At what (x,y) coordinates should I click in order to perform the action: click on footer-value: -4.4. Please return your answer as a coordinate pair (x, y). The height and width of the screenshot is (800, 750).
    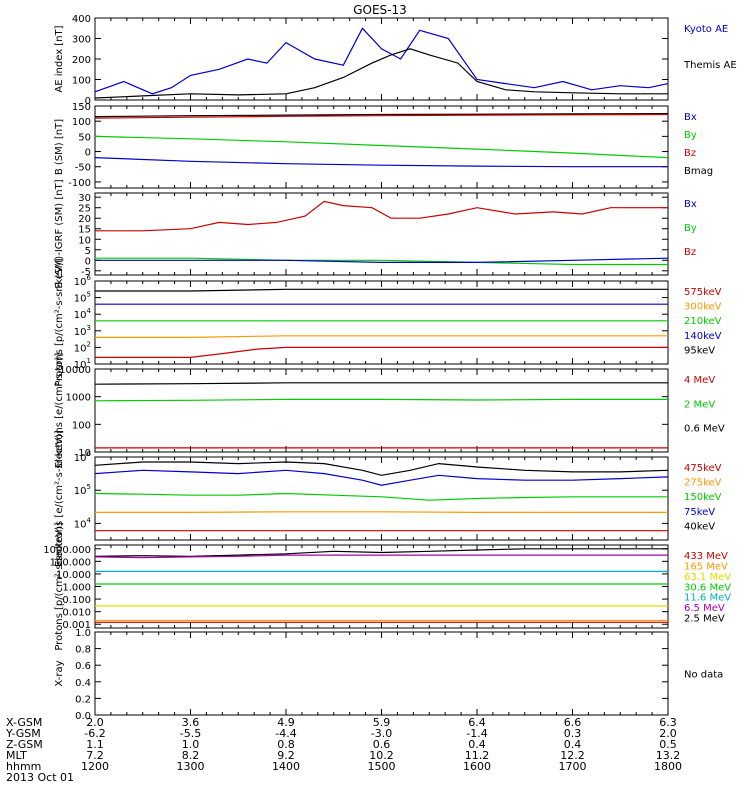
    Looking at the image, I should click on (285, 733).